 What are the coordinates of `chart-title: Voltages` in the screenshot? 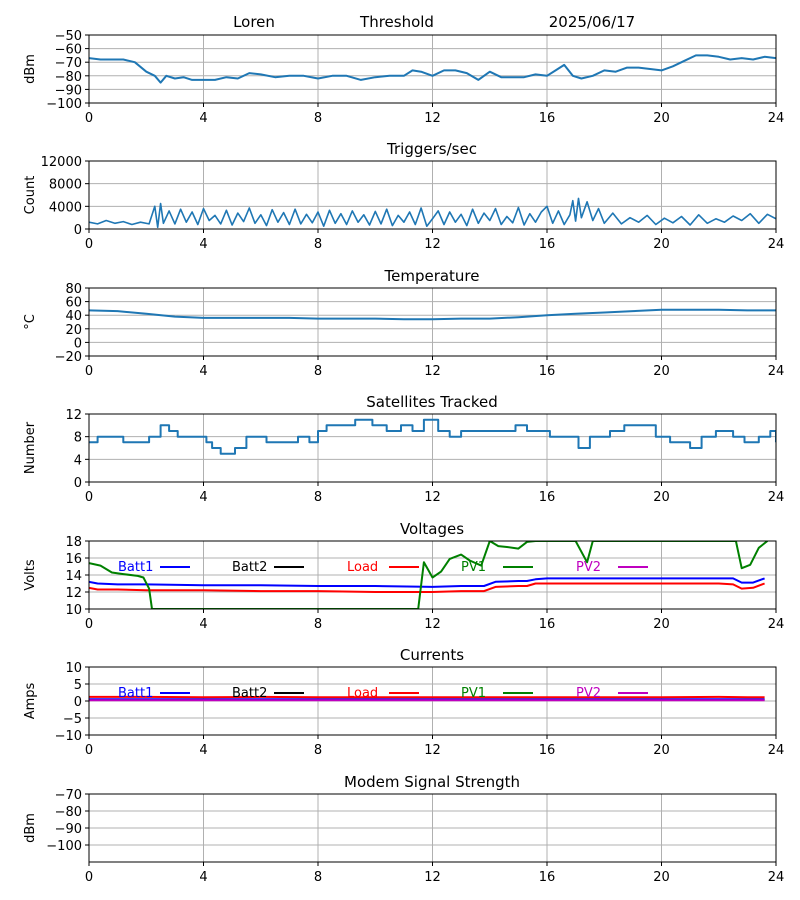 It's located at (432, 529).